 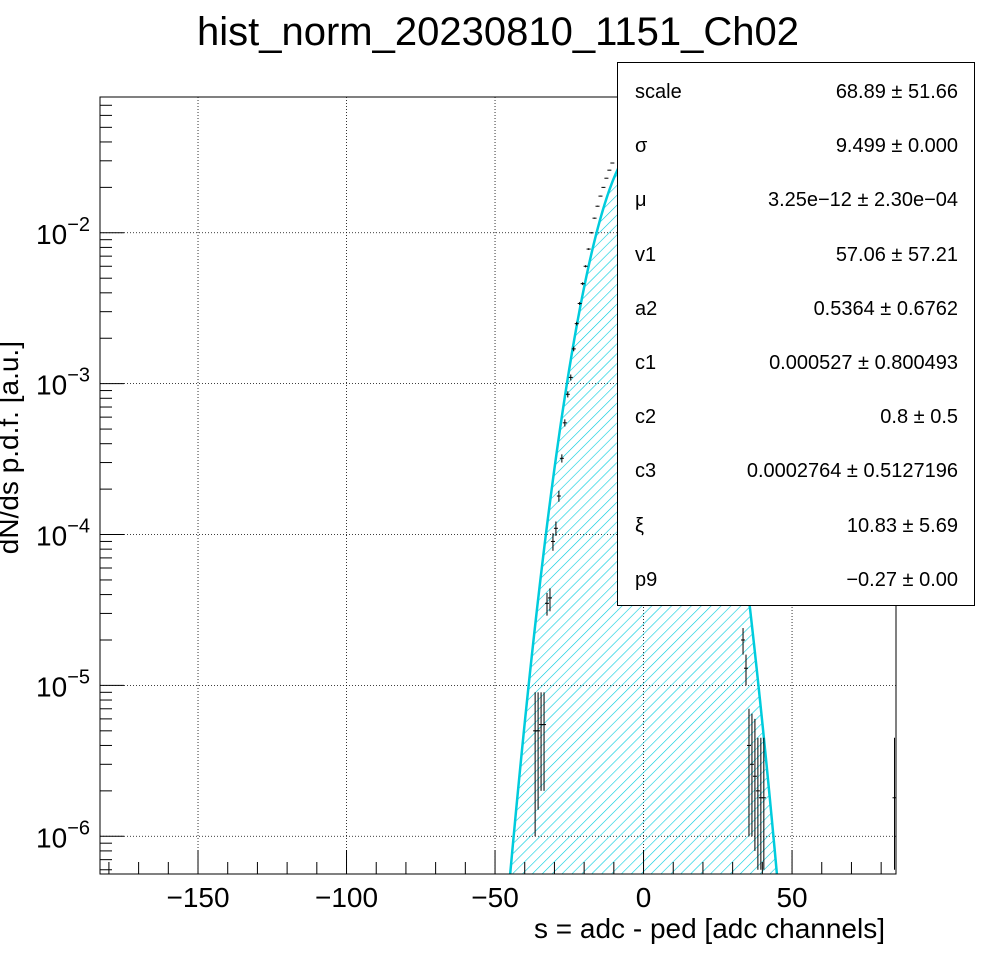 I want to click on stat-parameter-value: 3.25e−12 ± 2.30e−04, so click(x=862, y=200).